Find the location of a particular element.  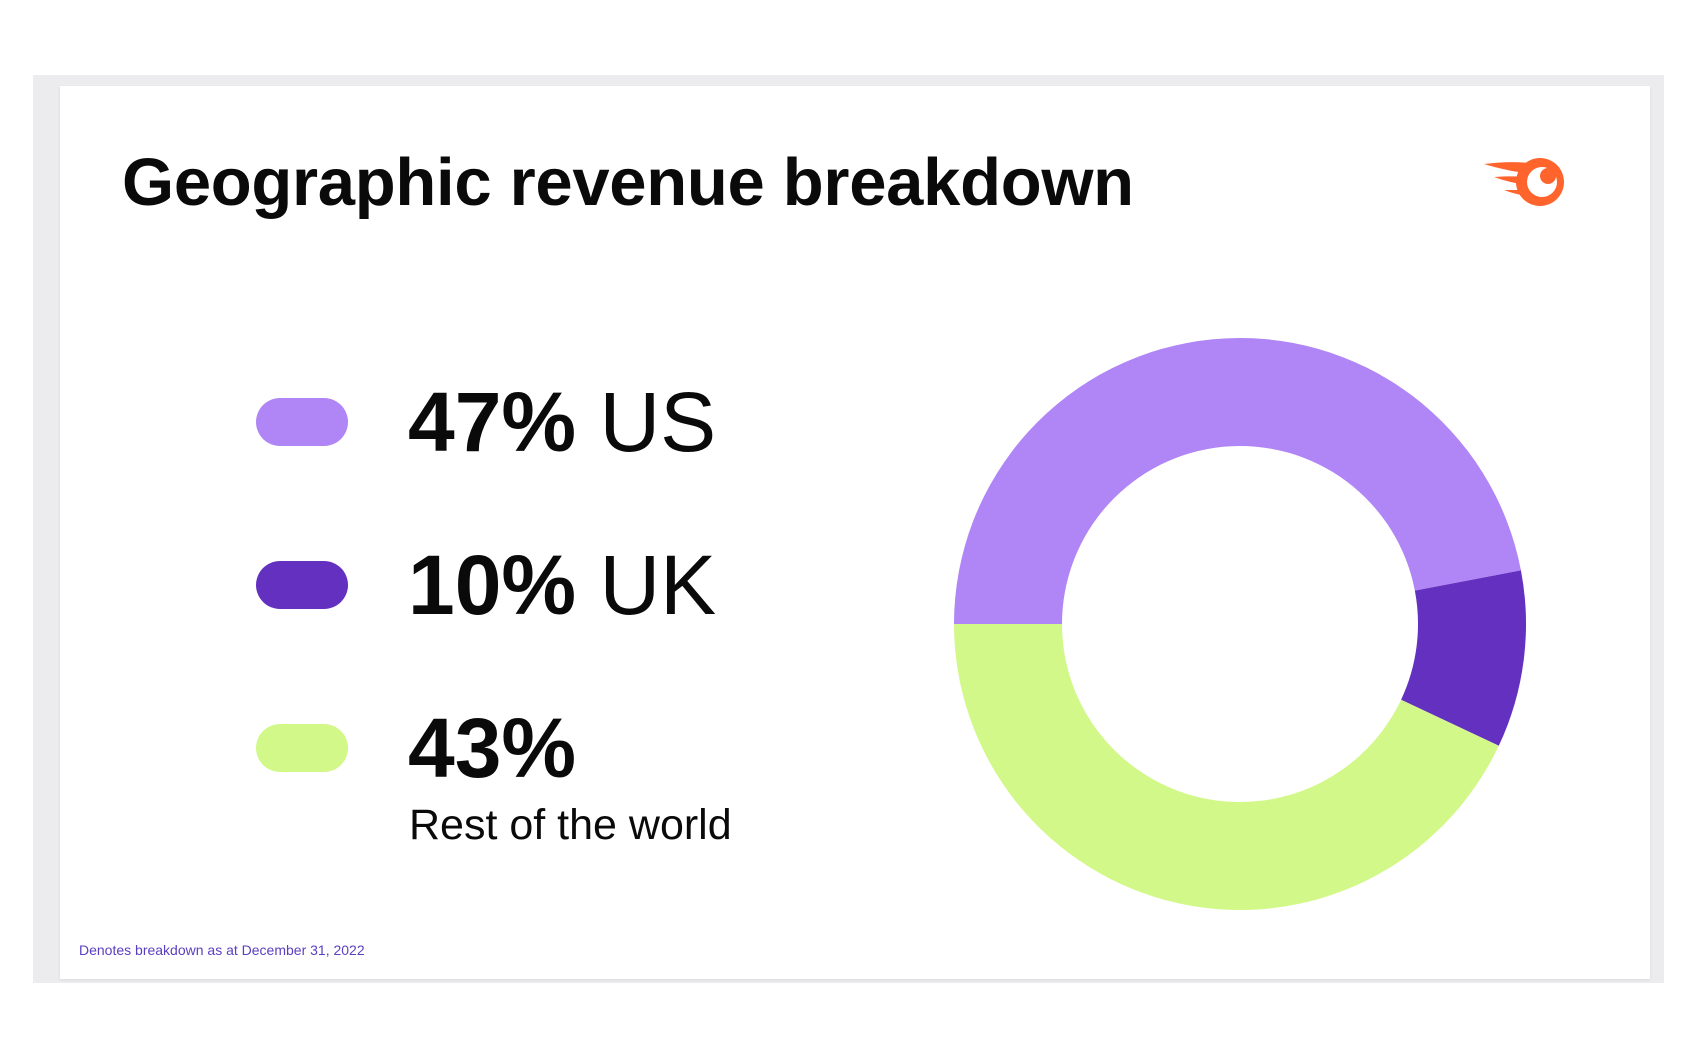

legend-value: 43% is located at coordinates (492, 748).